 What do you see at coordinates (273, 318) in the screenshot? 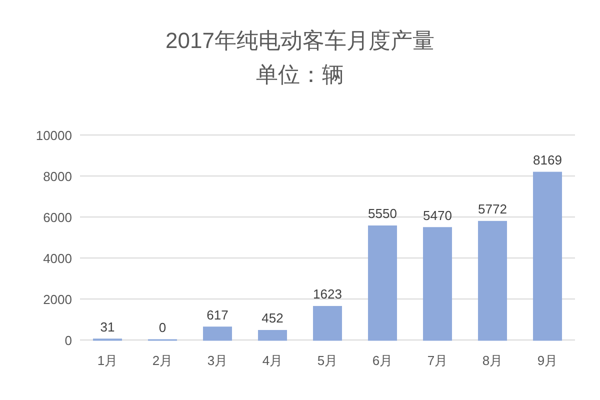
I see `data-label: 452` at bounding box center [273, 318].